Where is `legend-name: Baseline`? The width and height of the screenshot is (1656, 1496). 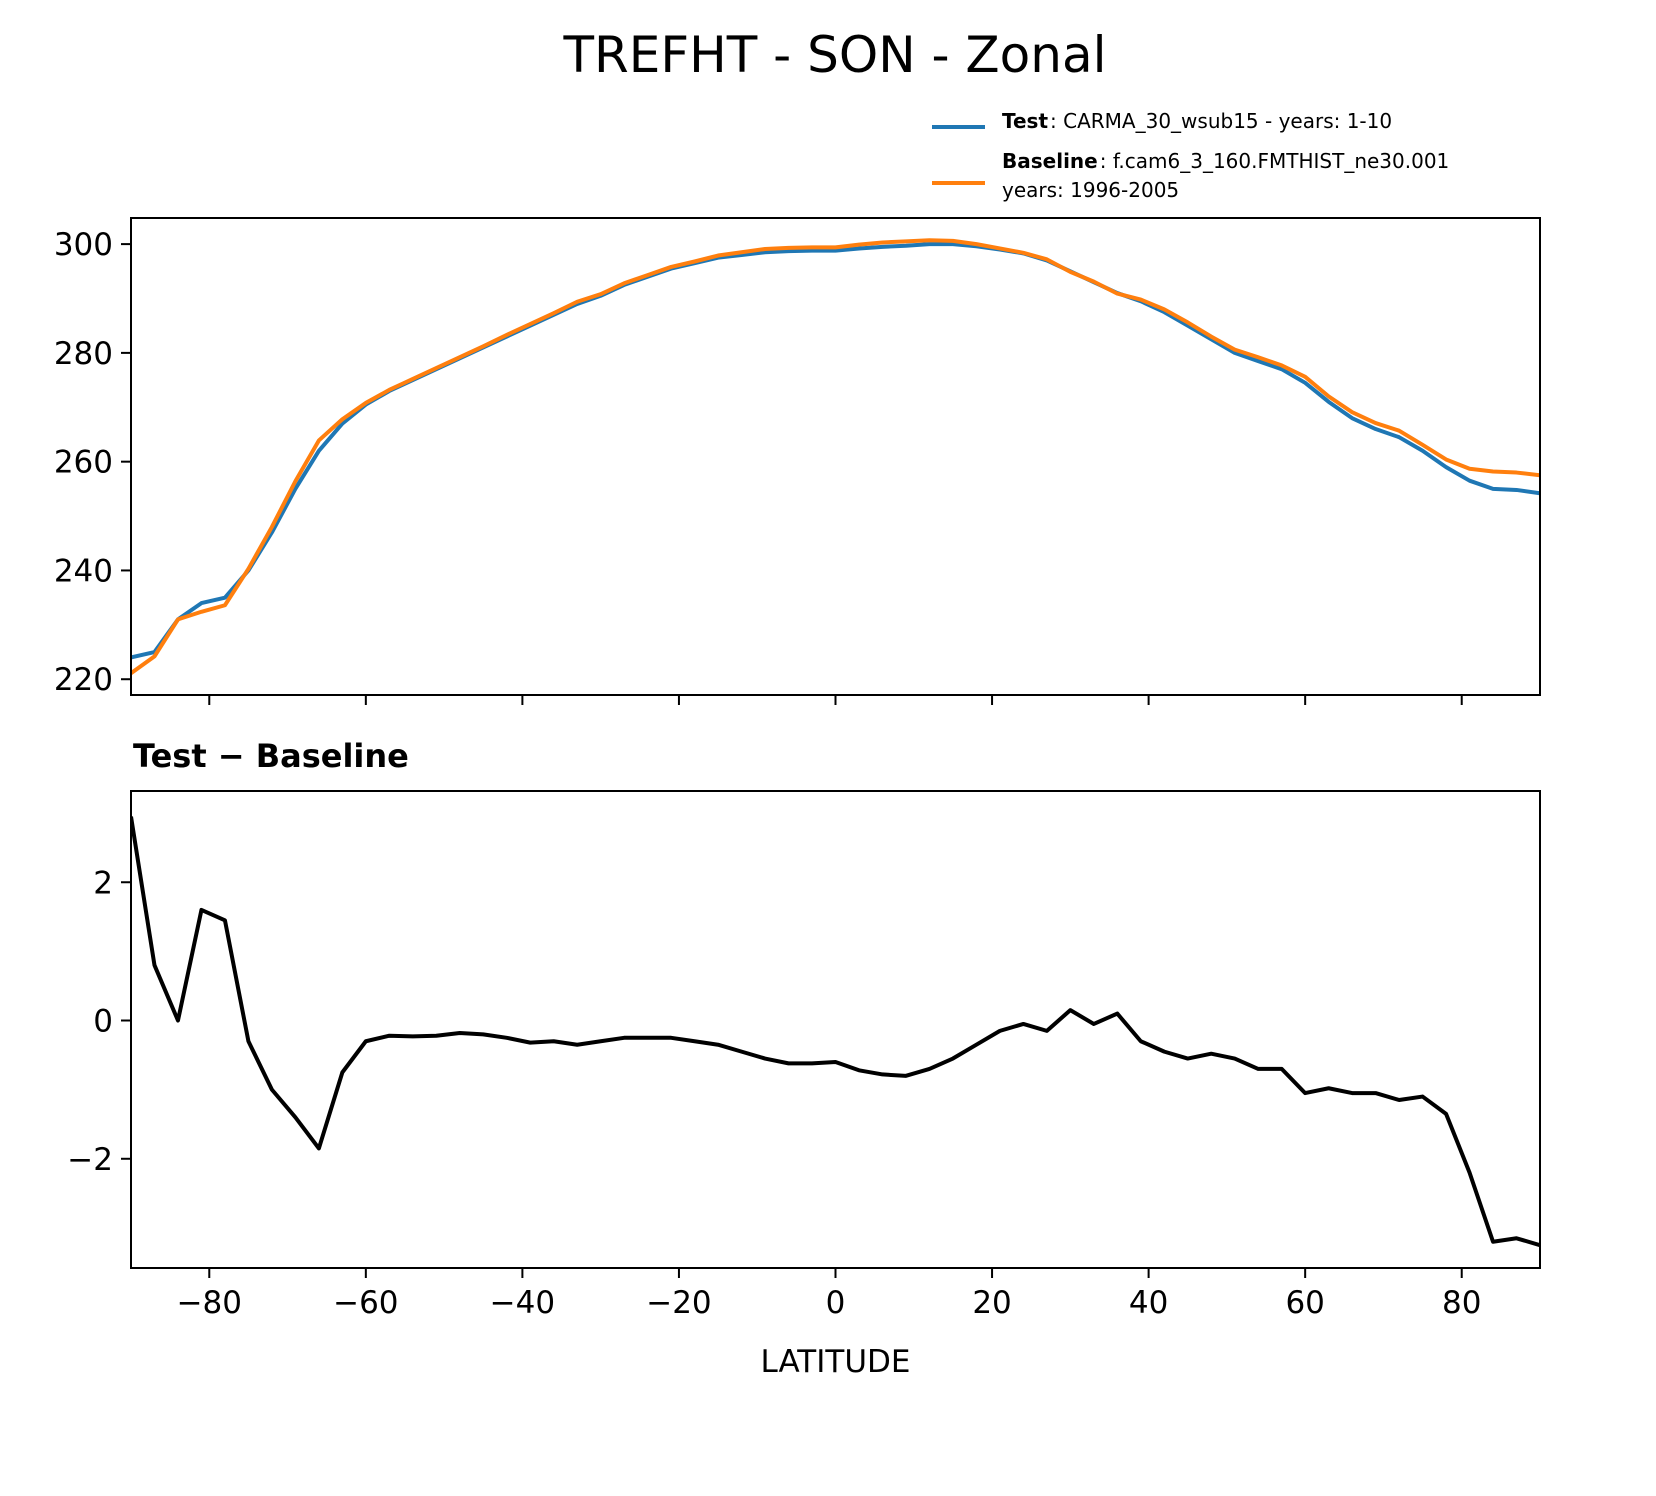 legend-name: Baseline is located at coordinates (1050, 161).